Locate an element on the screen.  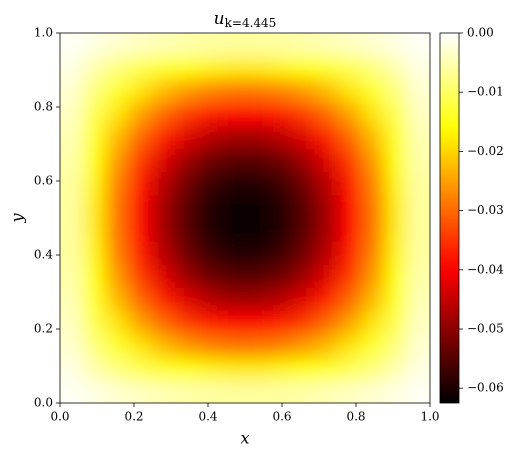
y-tick-label: 0.2 is located at coordinates (43, 329).